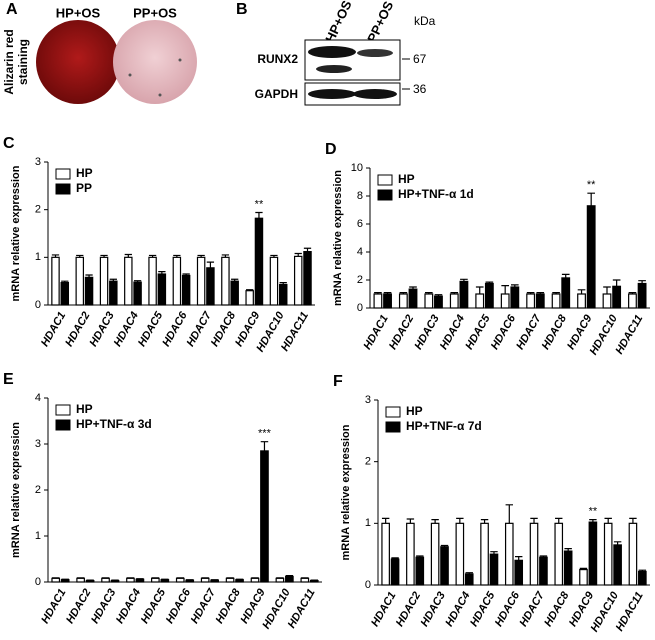  Describe the element at coordinates (360, 224) in the screenshot. I see `y-tick-label: 6` at that location.